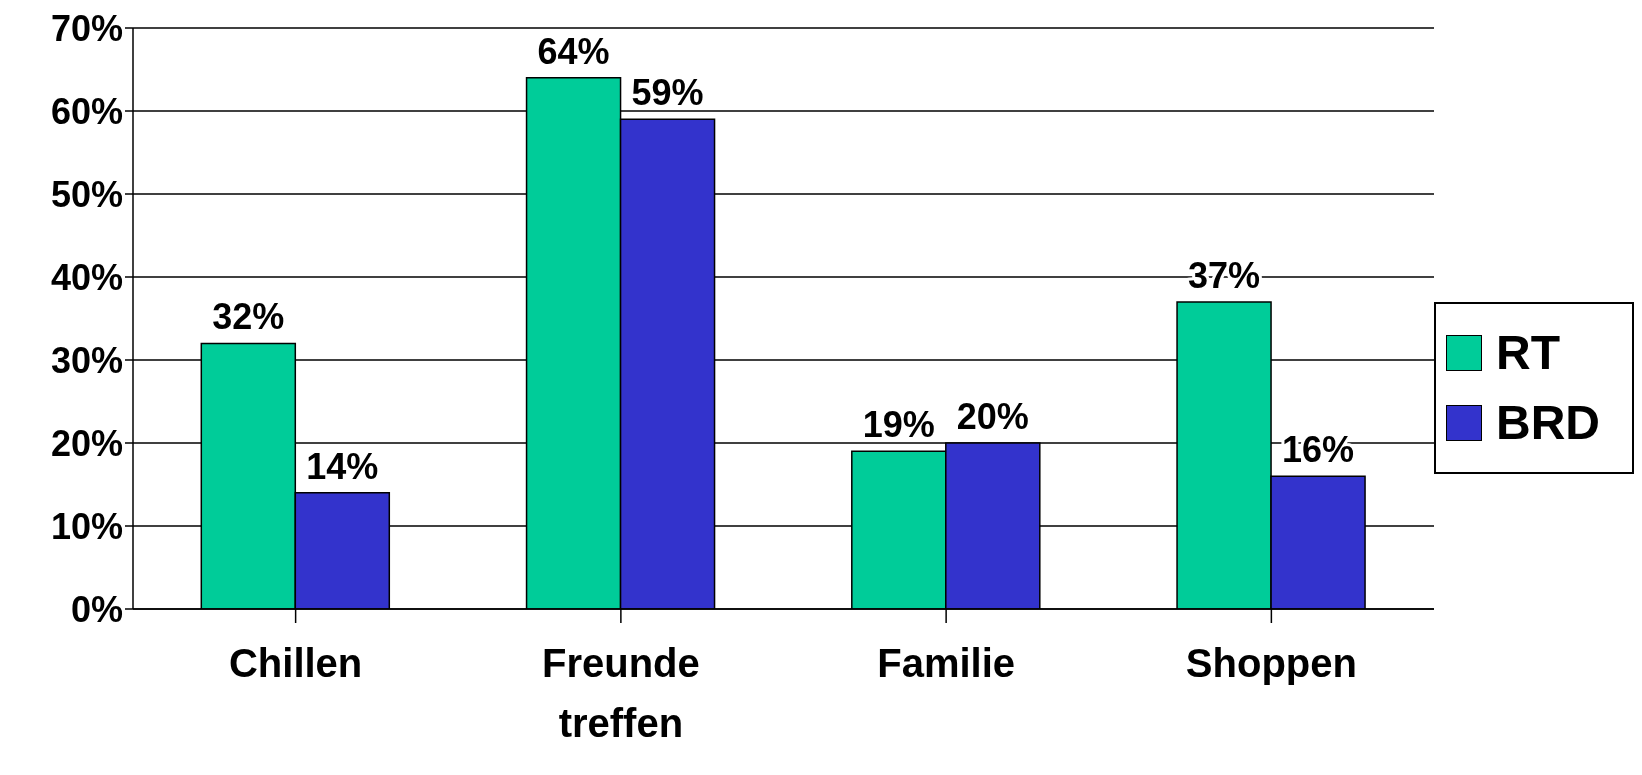  I want to click on y-tick-label: 0%, so click(96, 609).